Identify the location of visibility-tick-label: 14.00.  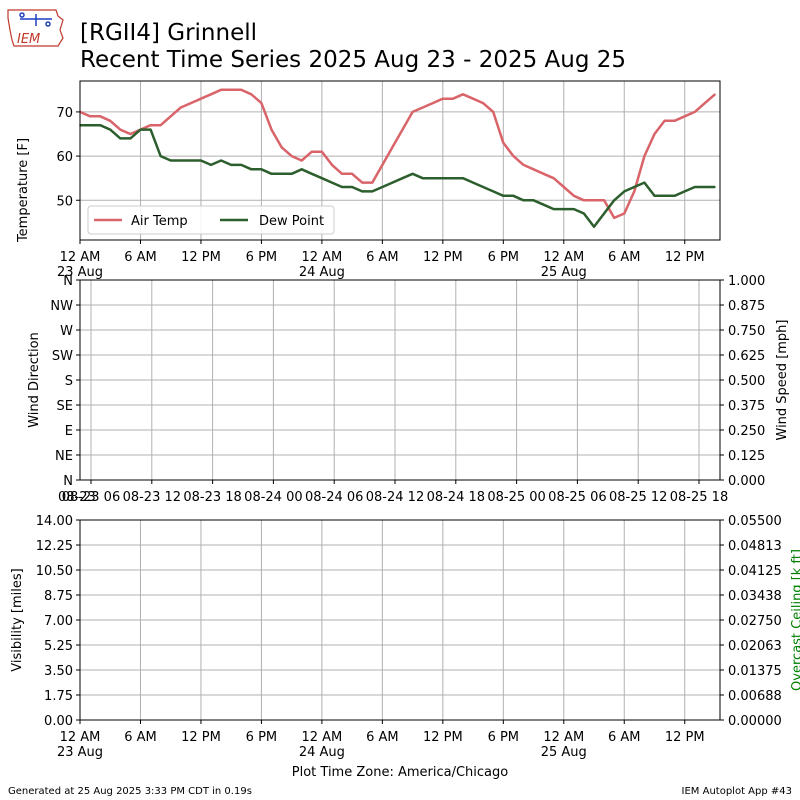
(54, 521).